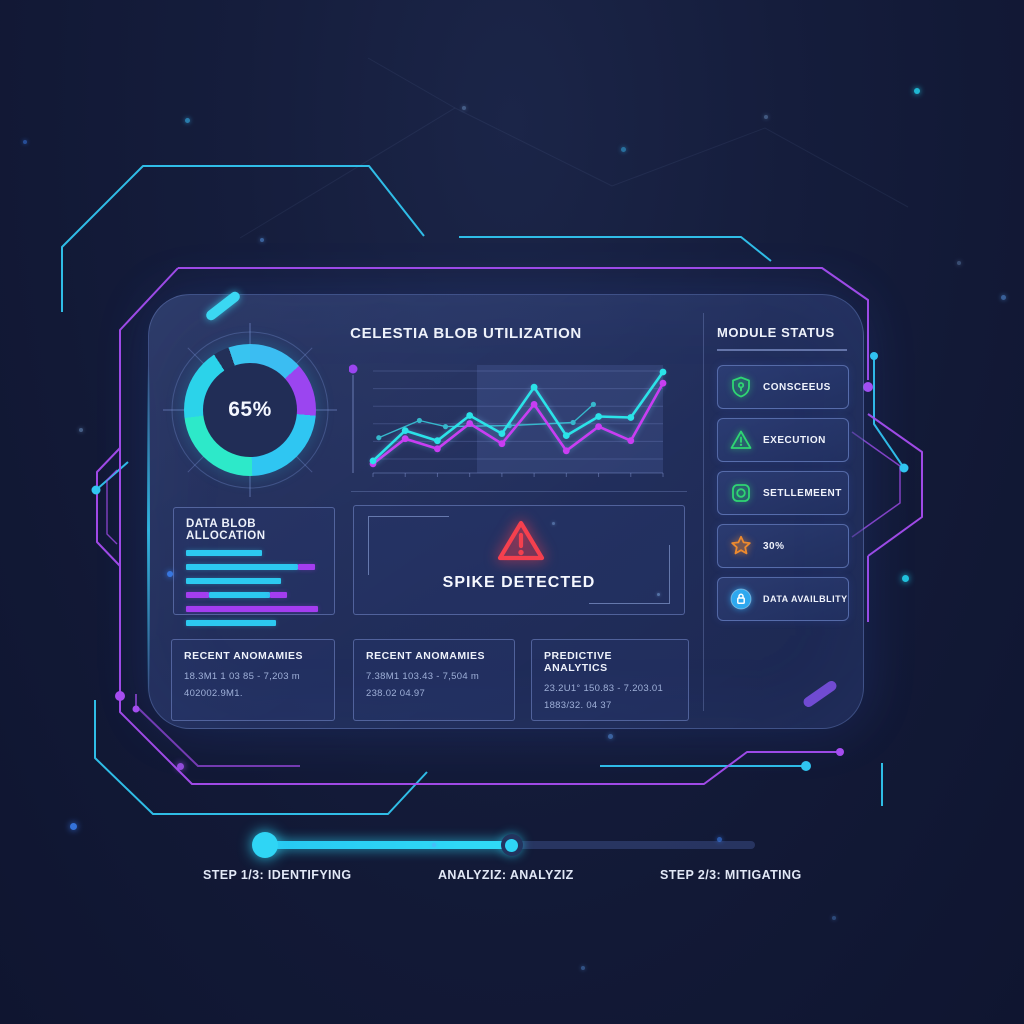  I want to click on data-blob-allocation-panel: DATA BLOB ALLOCATION, so click(254, 566).